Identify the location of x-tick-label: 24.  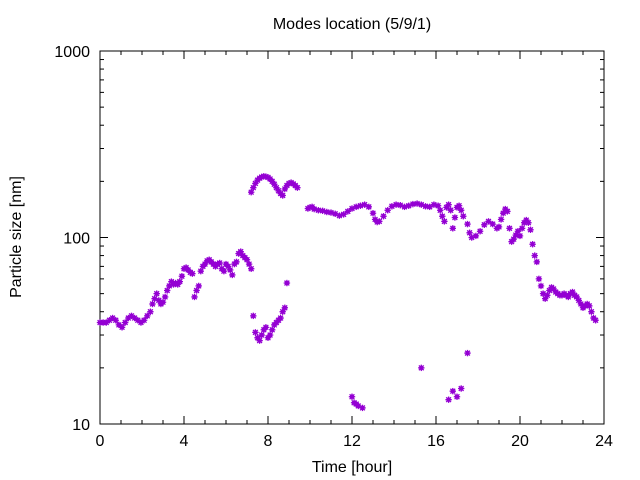
(604, 441).